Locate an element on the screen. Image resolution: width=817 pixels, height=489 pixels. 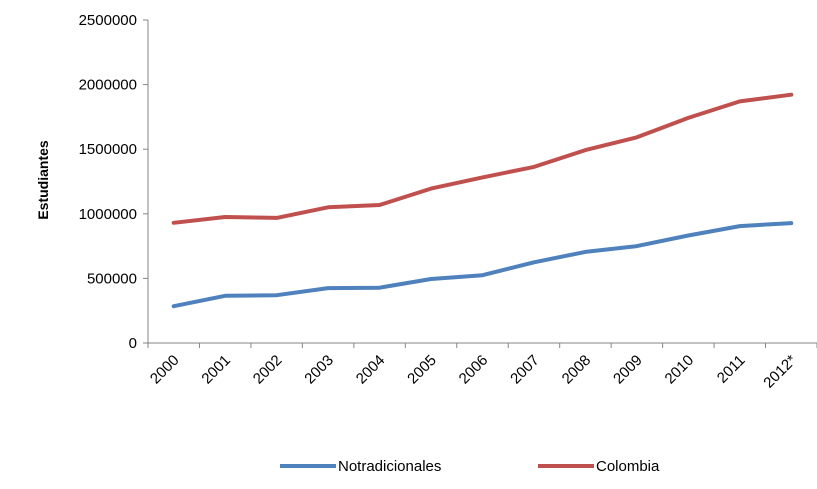
x-tick-label: 2005 is located at coordinates (422, 370).